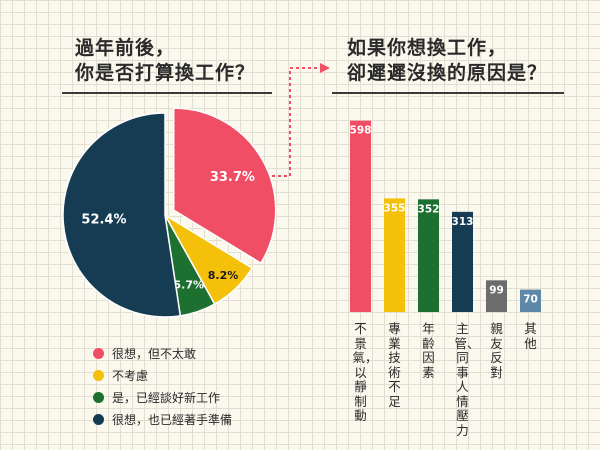  Describe the element at coordinates (165, 73) in the screenshot. I see `pie-title-line-2: 你是否打算換工作？` at that location.